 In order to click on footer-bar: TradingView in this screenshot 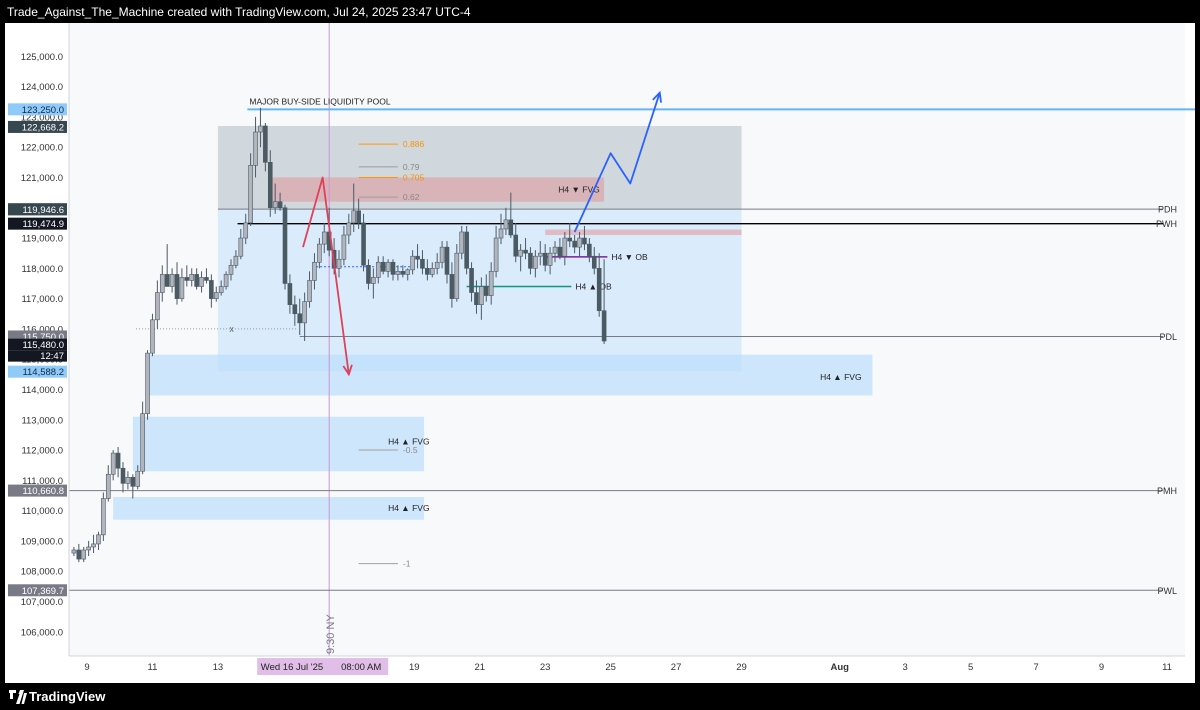, I will do `click(600, 697)`.